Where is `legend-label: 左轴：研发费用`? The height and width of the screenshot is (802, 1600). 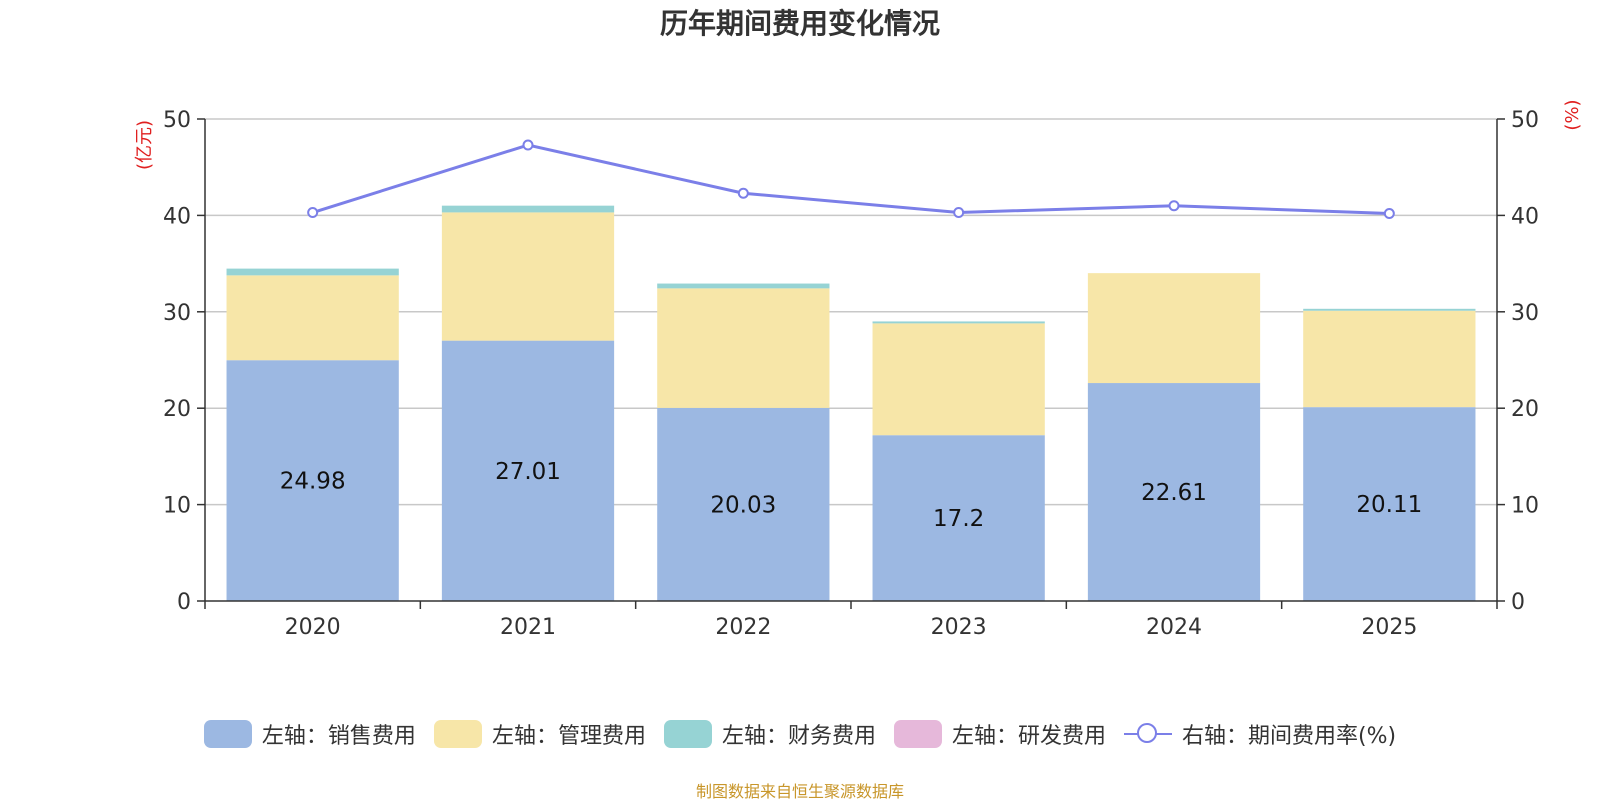
legend-label: 左轴：研发费用 is located at coordinates (1028, 736).